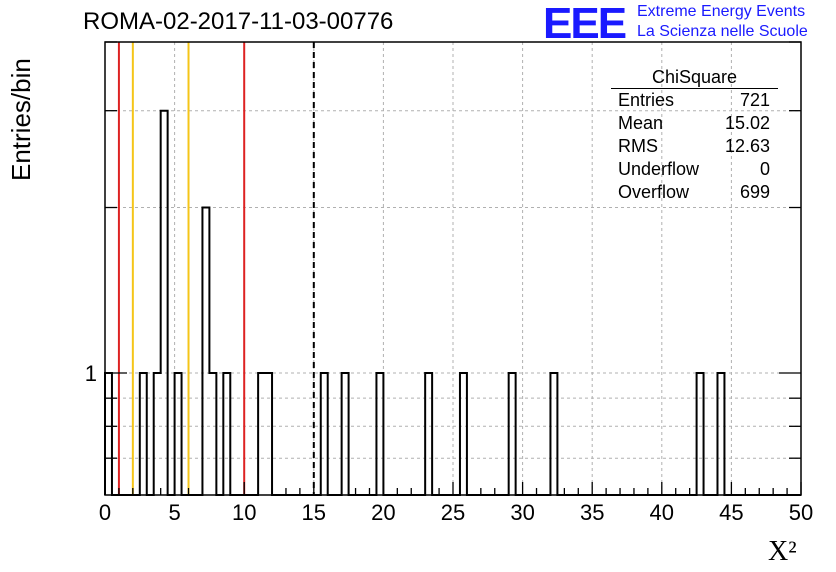 The height and width of the screenshot is (572, 836). I want to click on stats-label: Entries, so click(646, 100).